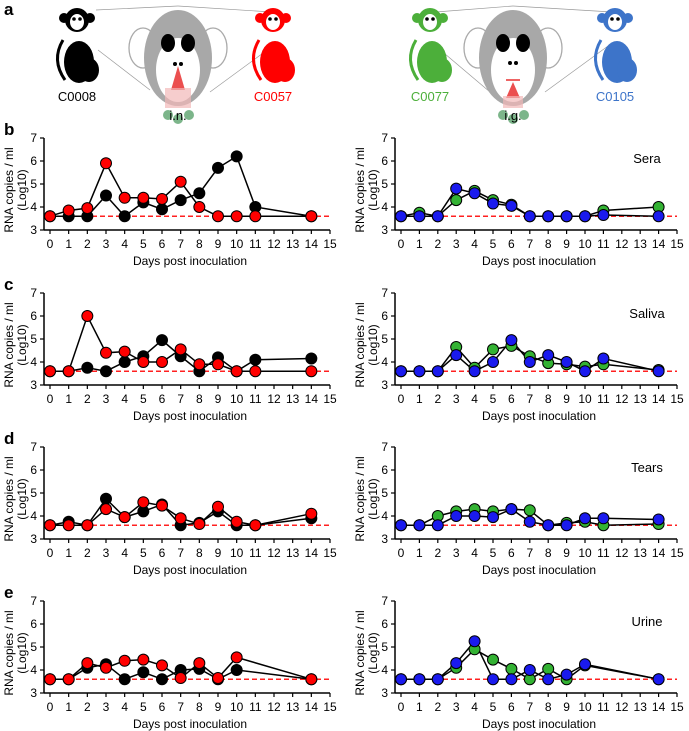 This screenshot has width=689, height=731. I want to click on chart-title: Urine, so click(646, 621).